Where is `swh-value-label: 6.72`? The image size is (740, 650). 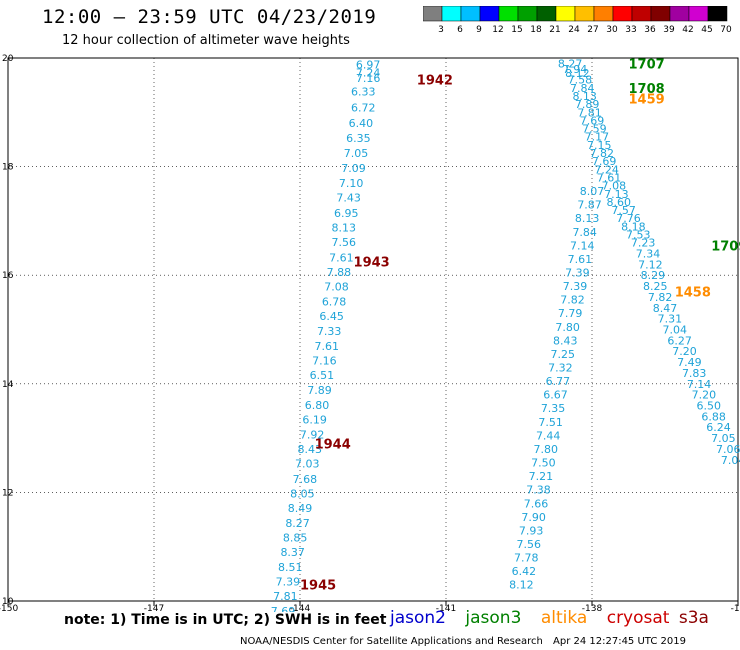 swh-value-label: 6.72 is located at coordinates (363, 107).